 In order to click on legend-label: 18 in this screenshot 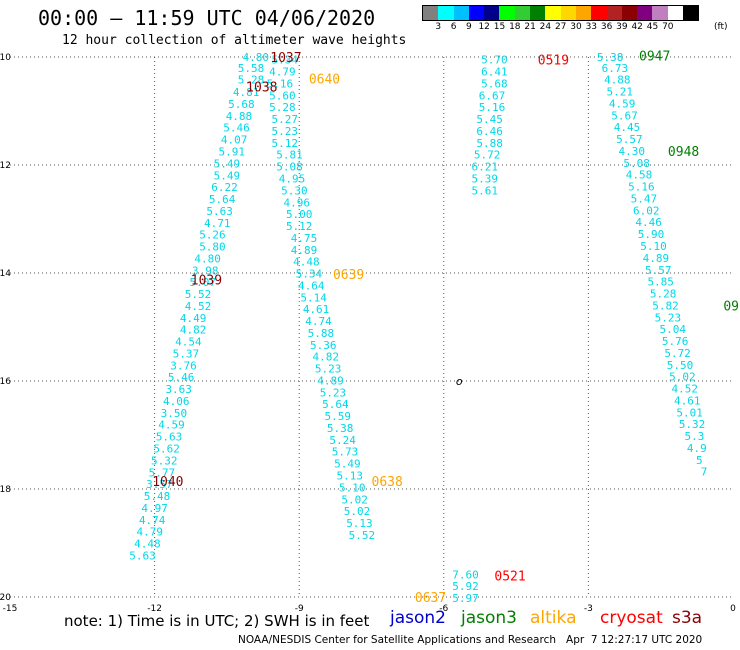, I will do `click(515, 27)`.